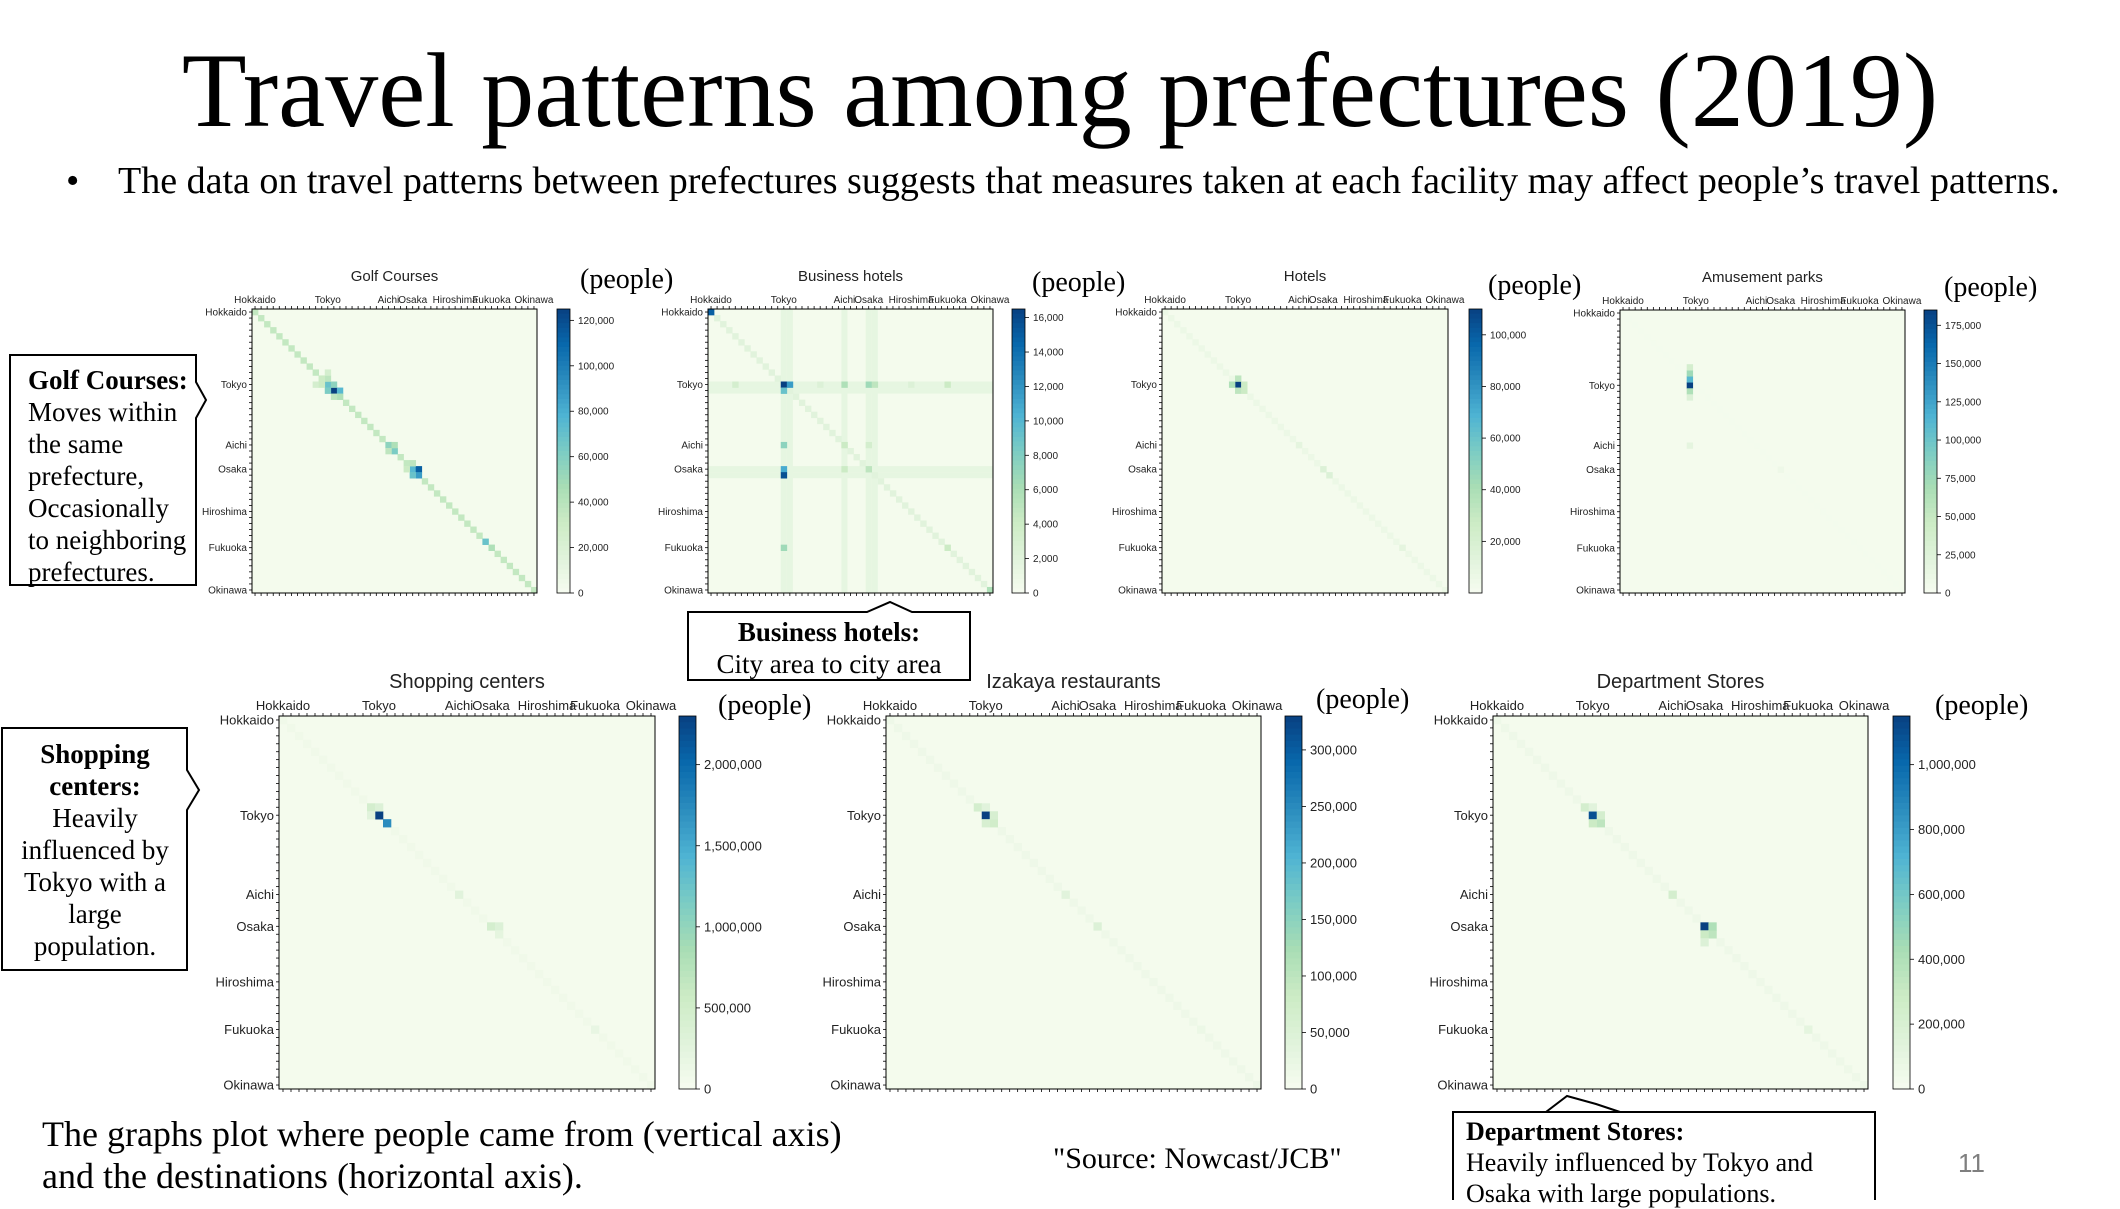 This screenshot has width=2120, height=1209. Describe the element at coordinates (86, 476) in the screenshot. I see `golf-callout-line: prefecture,` at that location.